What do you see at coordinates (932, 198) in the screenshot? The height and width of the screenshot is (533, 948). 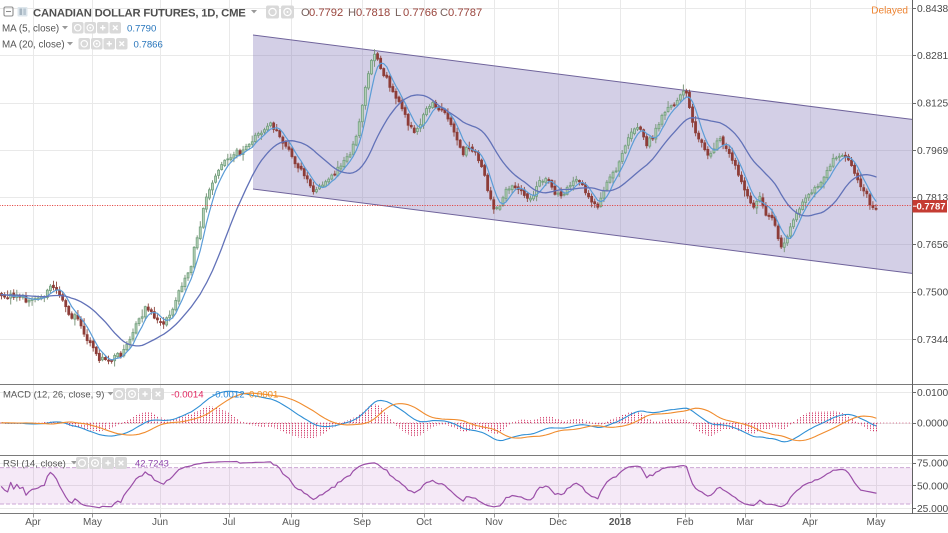 I see `svg-text: 0.7813` at bounding box center [932, 198].